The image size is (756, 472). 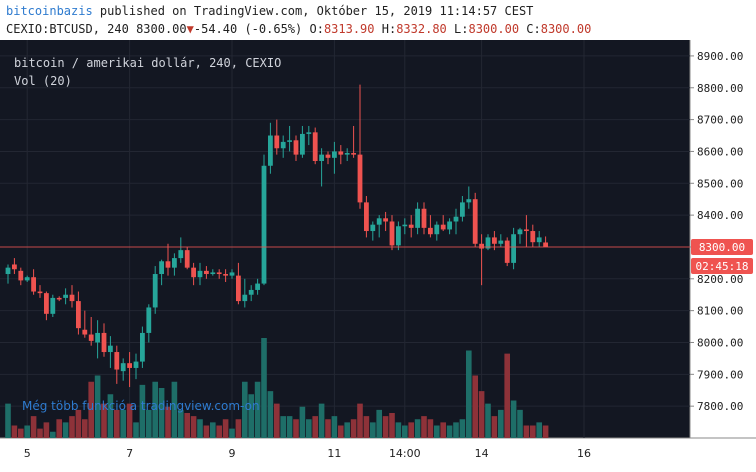 I want to click on open-value: 8313.90, so click(x=349, y=29).